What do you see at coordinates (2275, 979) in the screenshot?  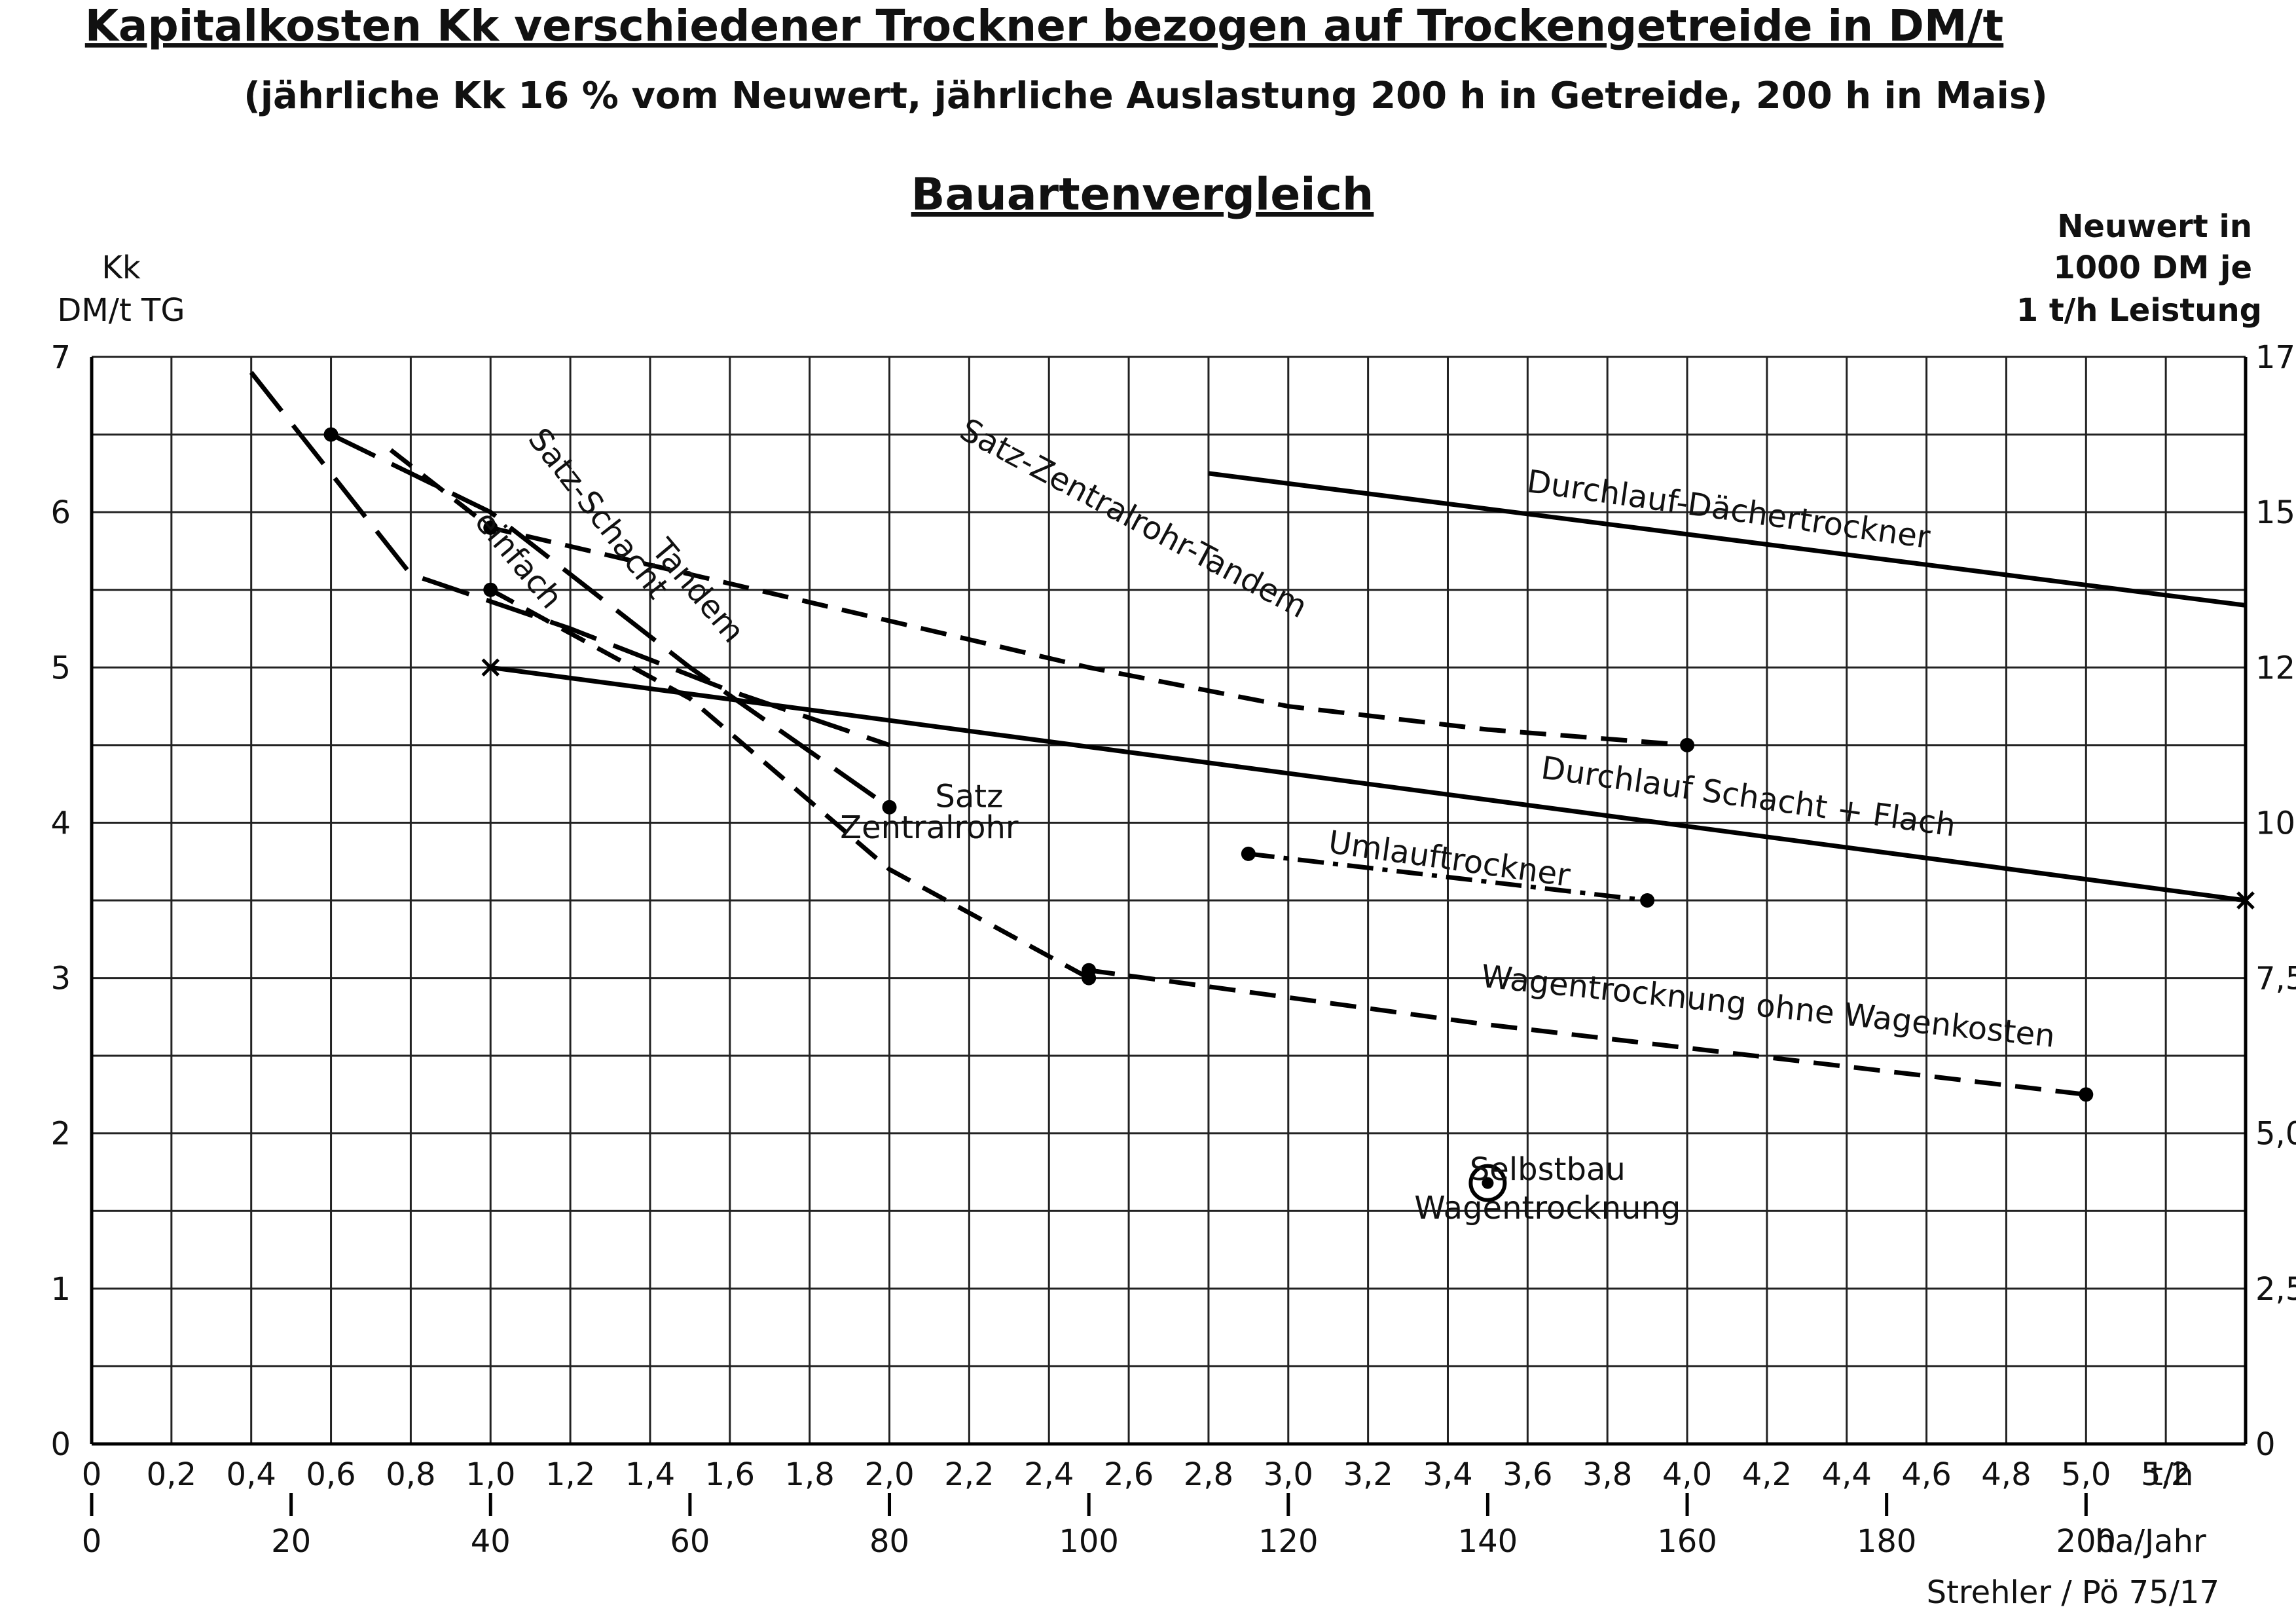 I see `y2-tick-label: 7,5` at bounding box center [2275, 979].